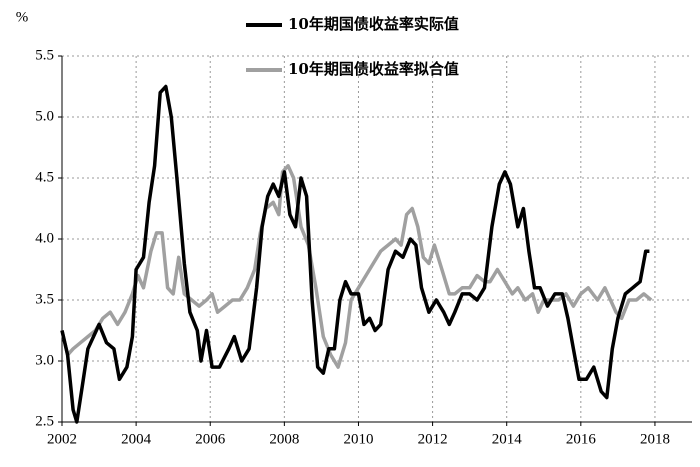 This screenshot has width=700, height=467. What do you see at coordinates (44, 55) in the screenshot?
I see `y-tick-label: 5.5` at bounding box center [44, 55].